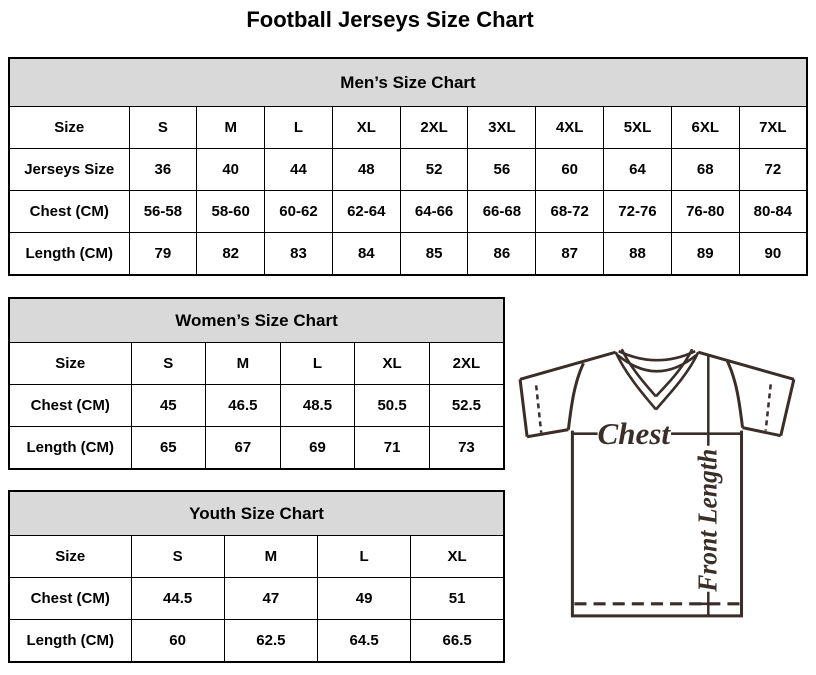 The width and height of the screenshot is (816, 675). Describe the element at coordinates (637, 211) in the screenshot. I see `men-value-cell: 72-76` at that location.